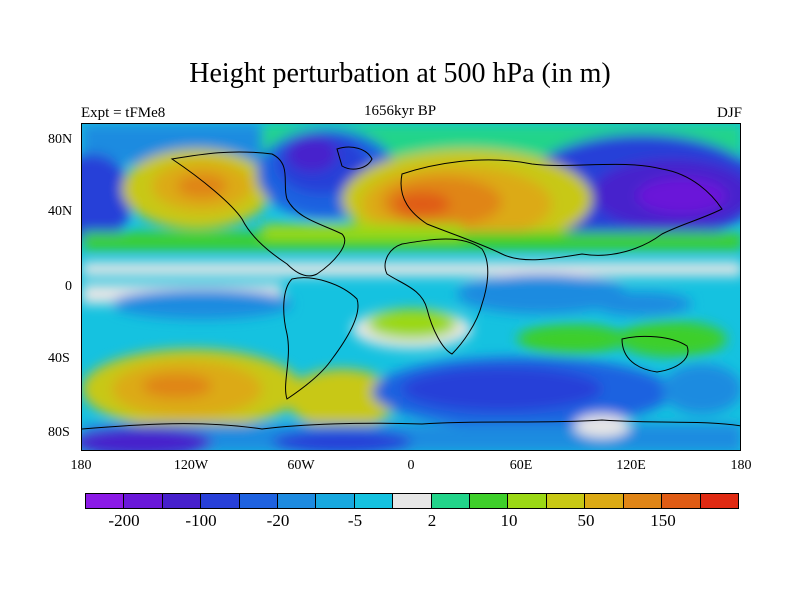  I want to click on chart-title: Height perturbation at 500 hPa (in m), so click(400, 73).